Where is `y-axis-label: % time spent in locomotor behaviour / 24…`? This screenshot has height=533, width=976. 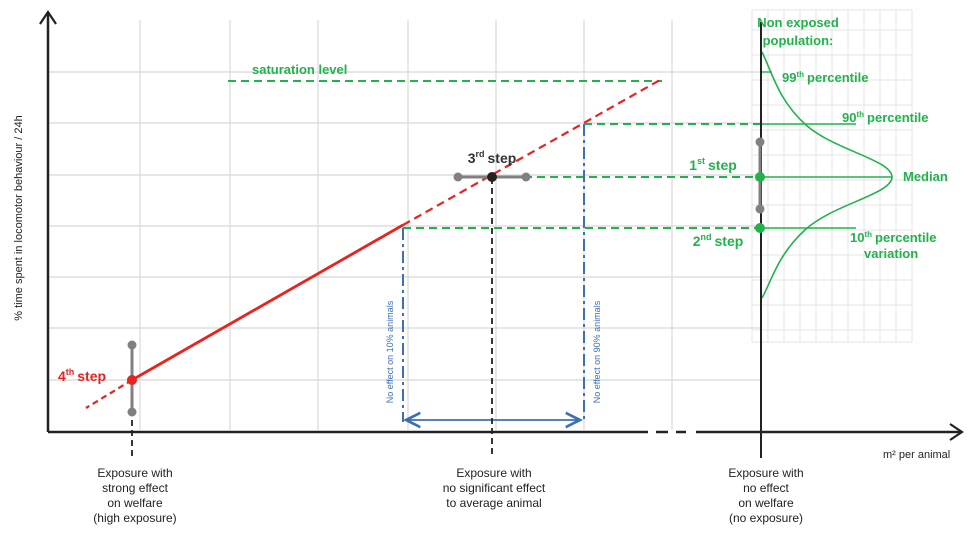
y-axis-label: % time spent in locomotor behaviour / 24… is located at coordinates (19, 217).